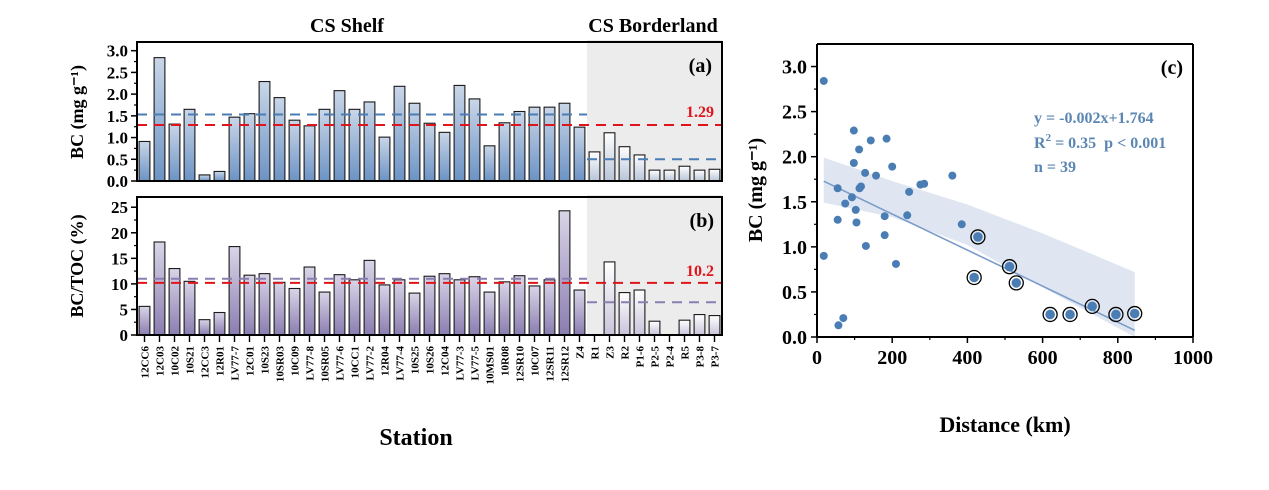 This screenshot has width=1269, height=490. I want to click on station-label-12cc3: 12CC3, so click(206, 362).